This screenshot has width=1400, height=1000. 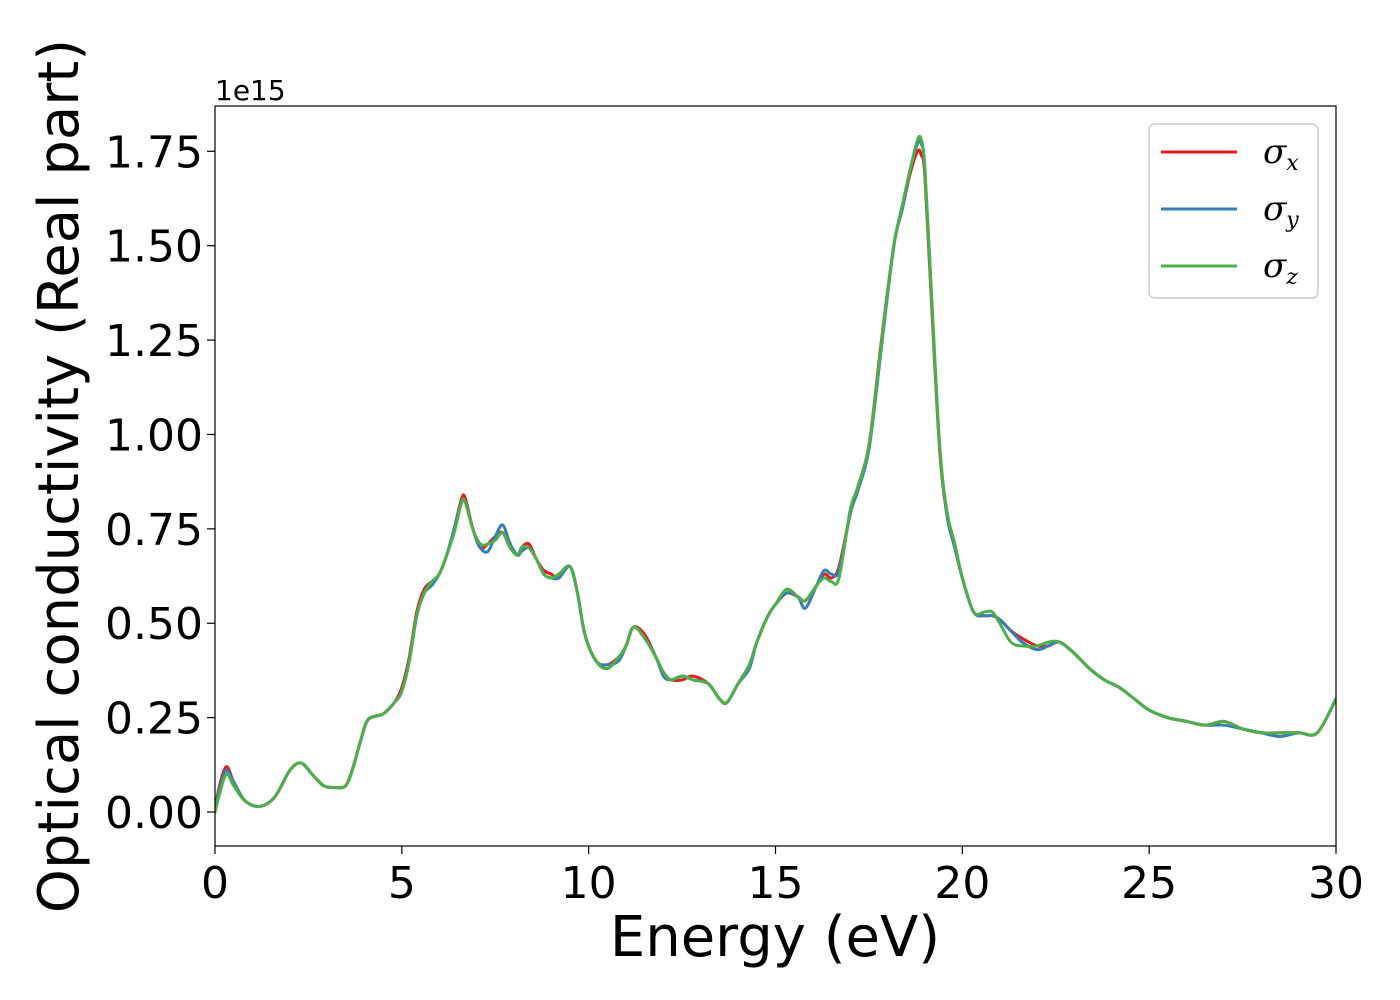 I want to click on x-tick-label: 10, so click(x=589, y=883).